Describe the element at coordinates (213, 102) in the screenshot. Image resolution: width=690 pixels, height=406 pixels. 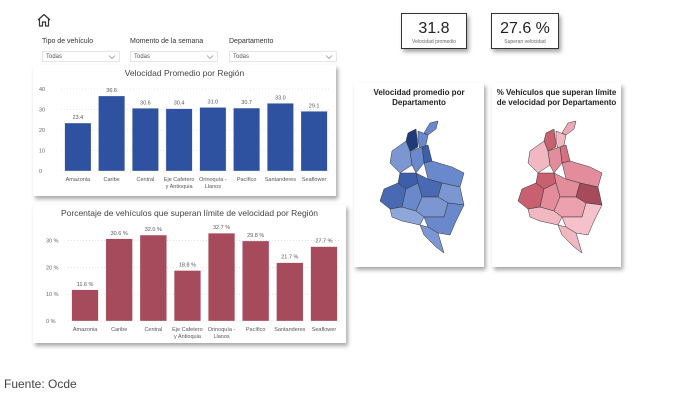
I see `data-label: 31.0` at that location.